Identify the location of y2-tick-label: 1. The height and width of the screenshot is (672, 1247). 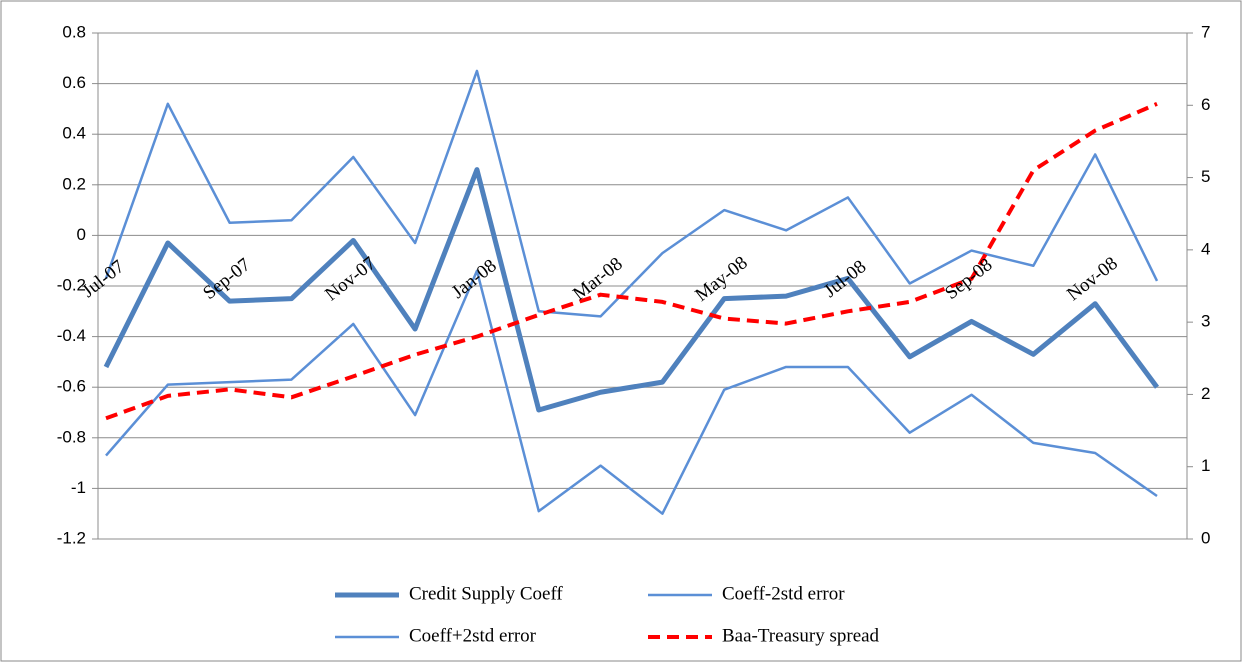
(1205, 465).